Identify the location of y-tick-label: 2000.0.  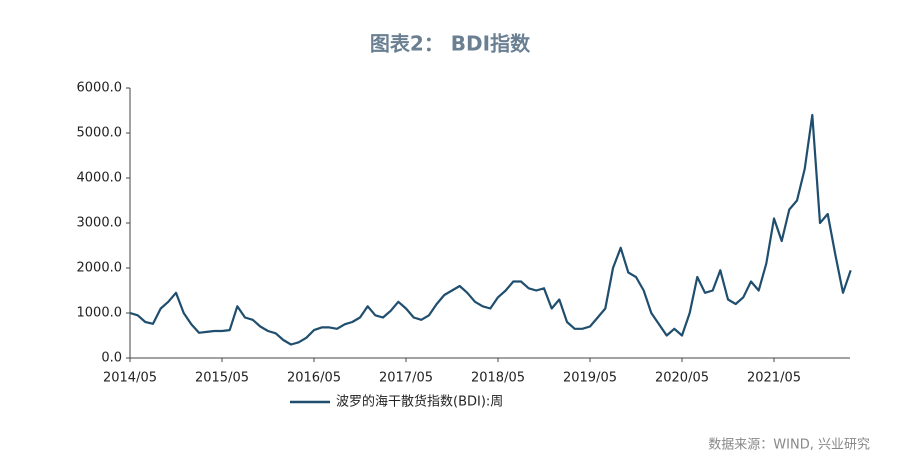
(100, 268).